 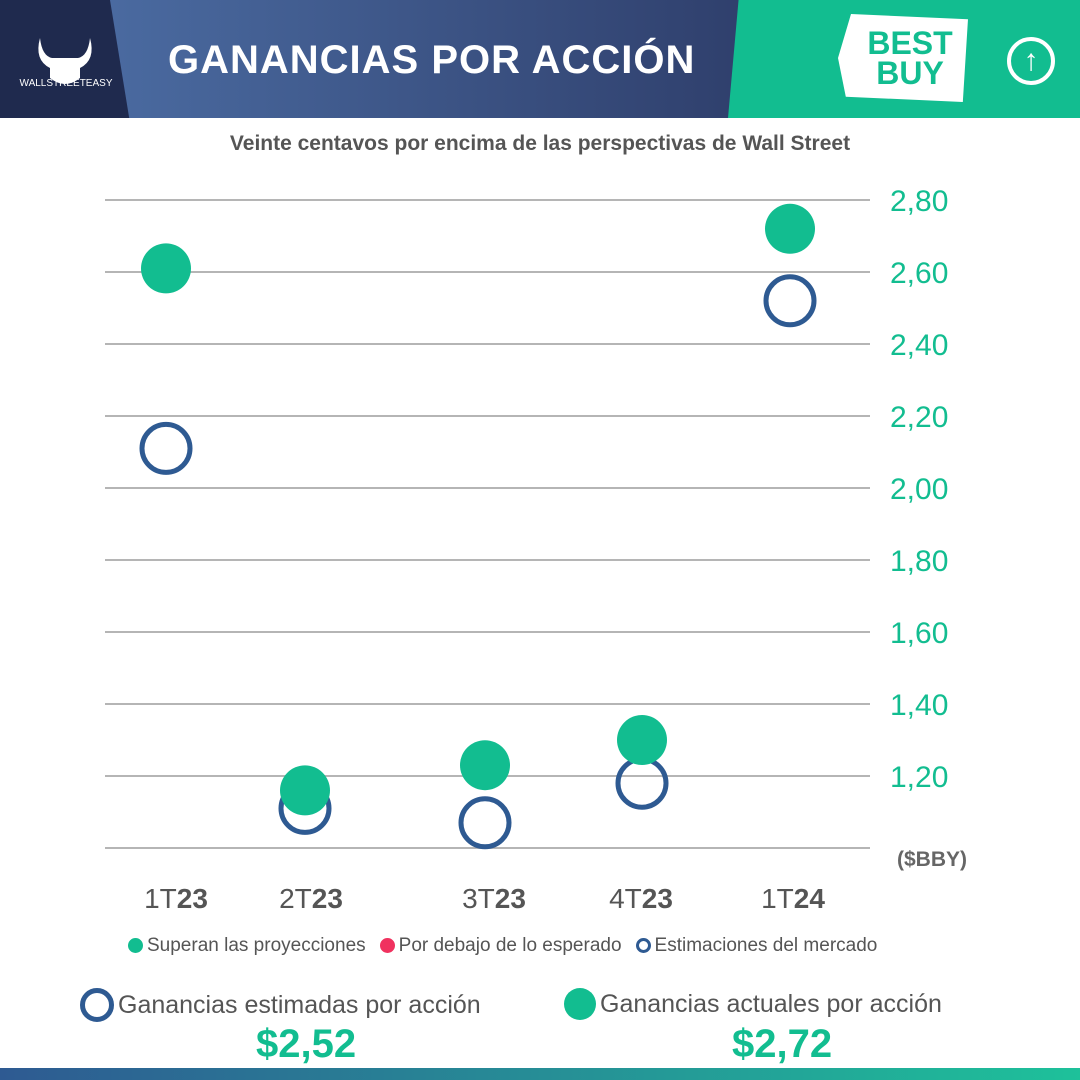 I want to click on legend-item-miss: Por debajo de lo esperado, so click(x=500, y=946).